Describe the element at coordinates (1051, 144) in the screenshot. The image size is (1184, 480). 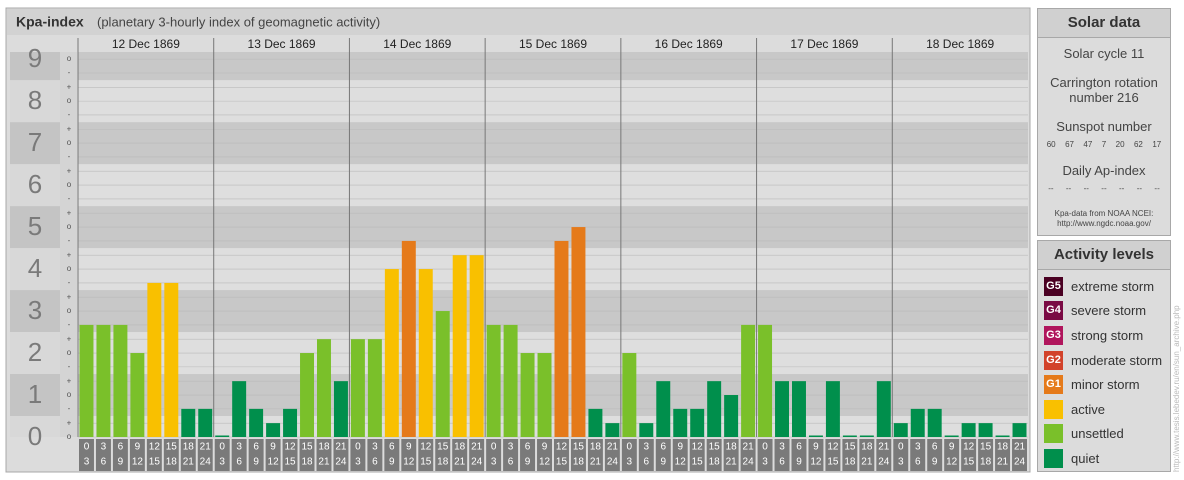
I see `sunspot-value: 60` at that location.